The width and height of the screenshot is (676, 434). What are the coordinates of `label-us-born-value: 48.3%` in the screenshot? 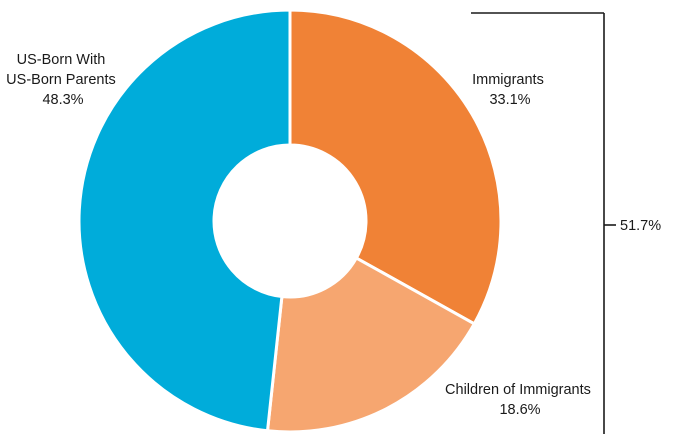 It's located at (62, 100).